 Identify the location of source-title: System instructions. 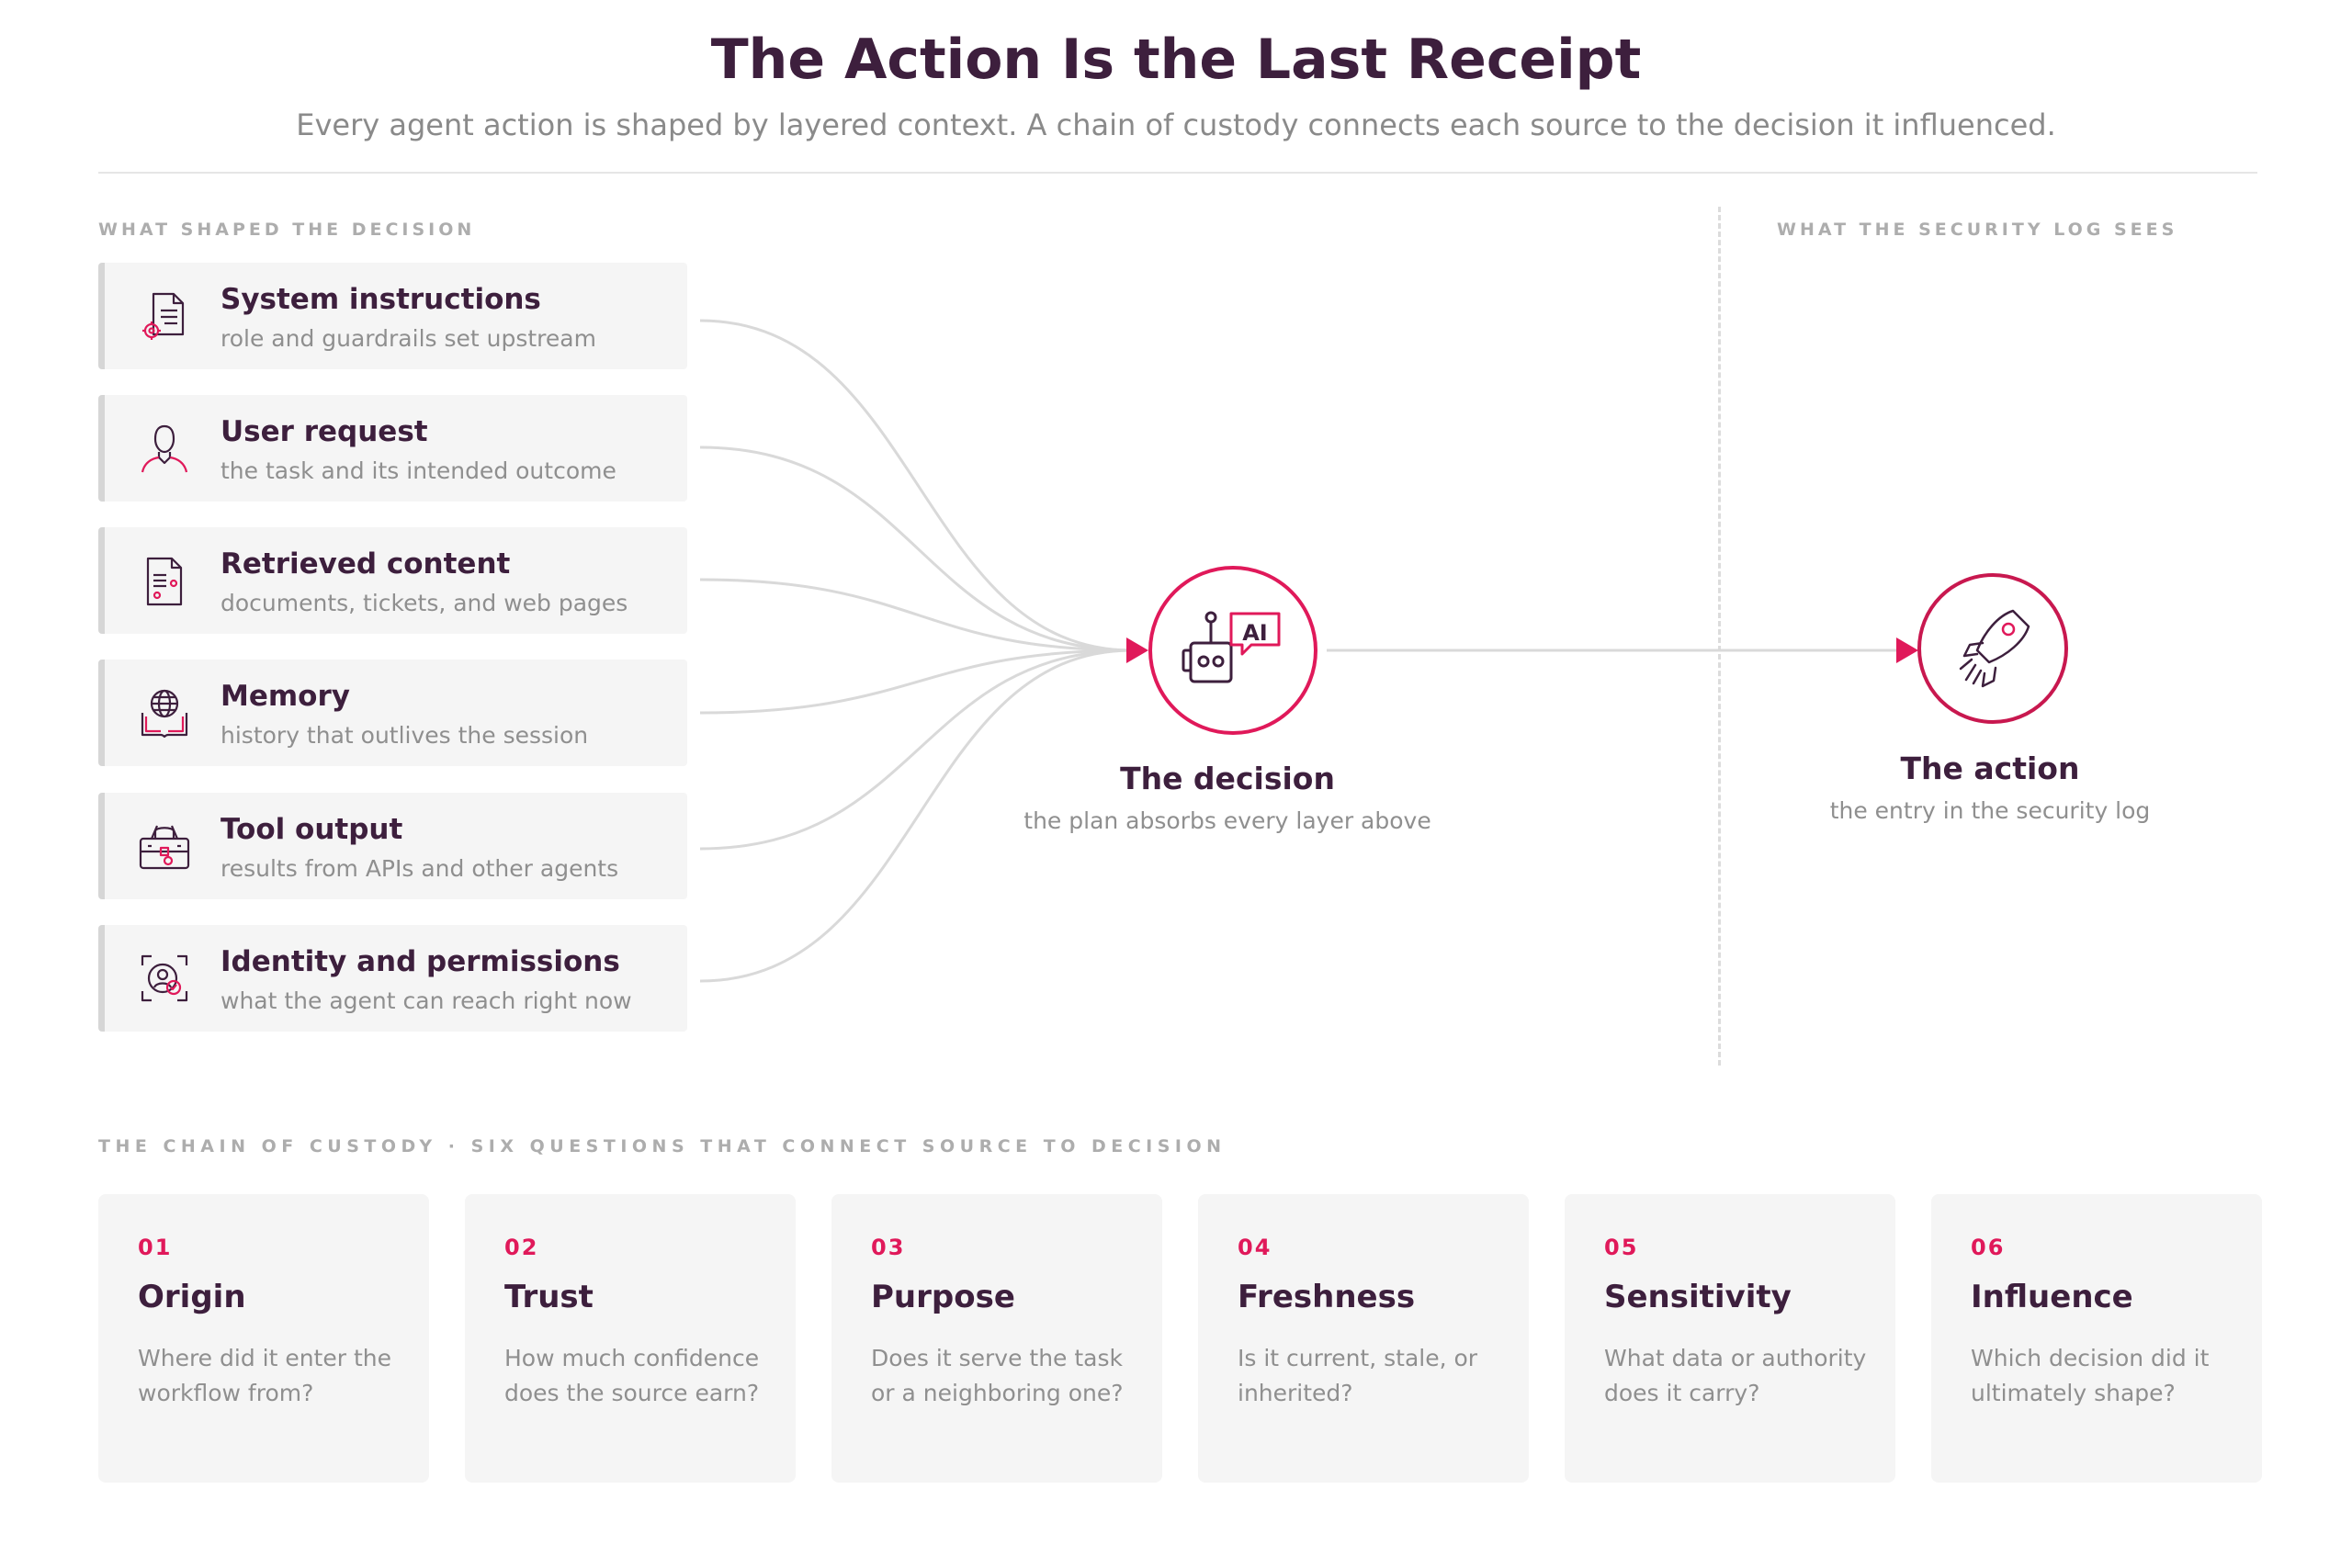
(380, 300).